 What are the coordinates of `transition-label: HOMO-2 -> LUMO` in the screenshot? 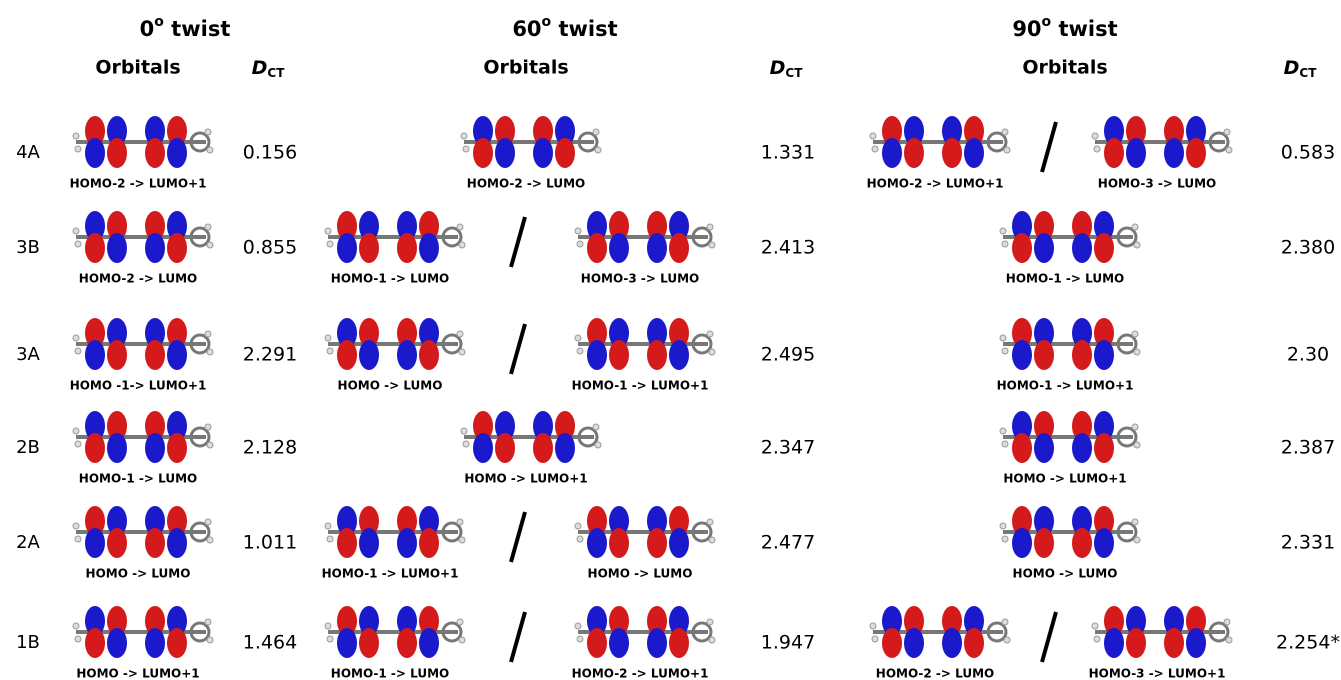 It's located at (526, 184).